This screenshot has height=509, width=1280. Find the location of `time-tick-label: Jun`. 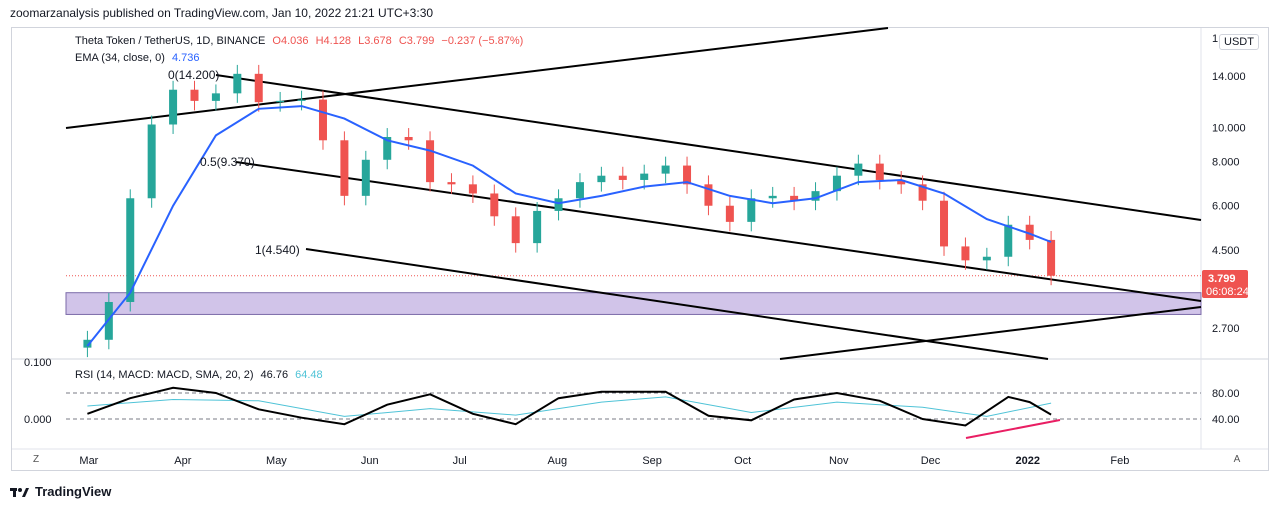

time-tick-label: Jun is located at coordinates (370, 461).